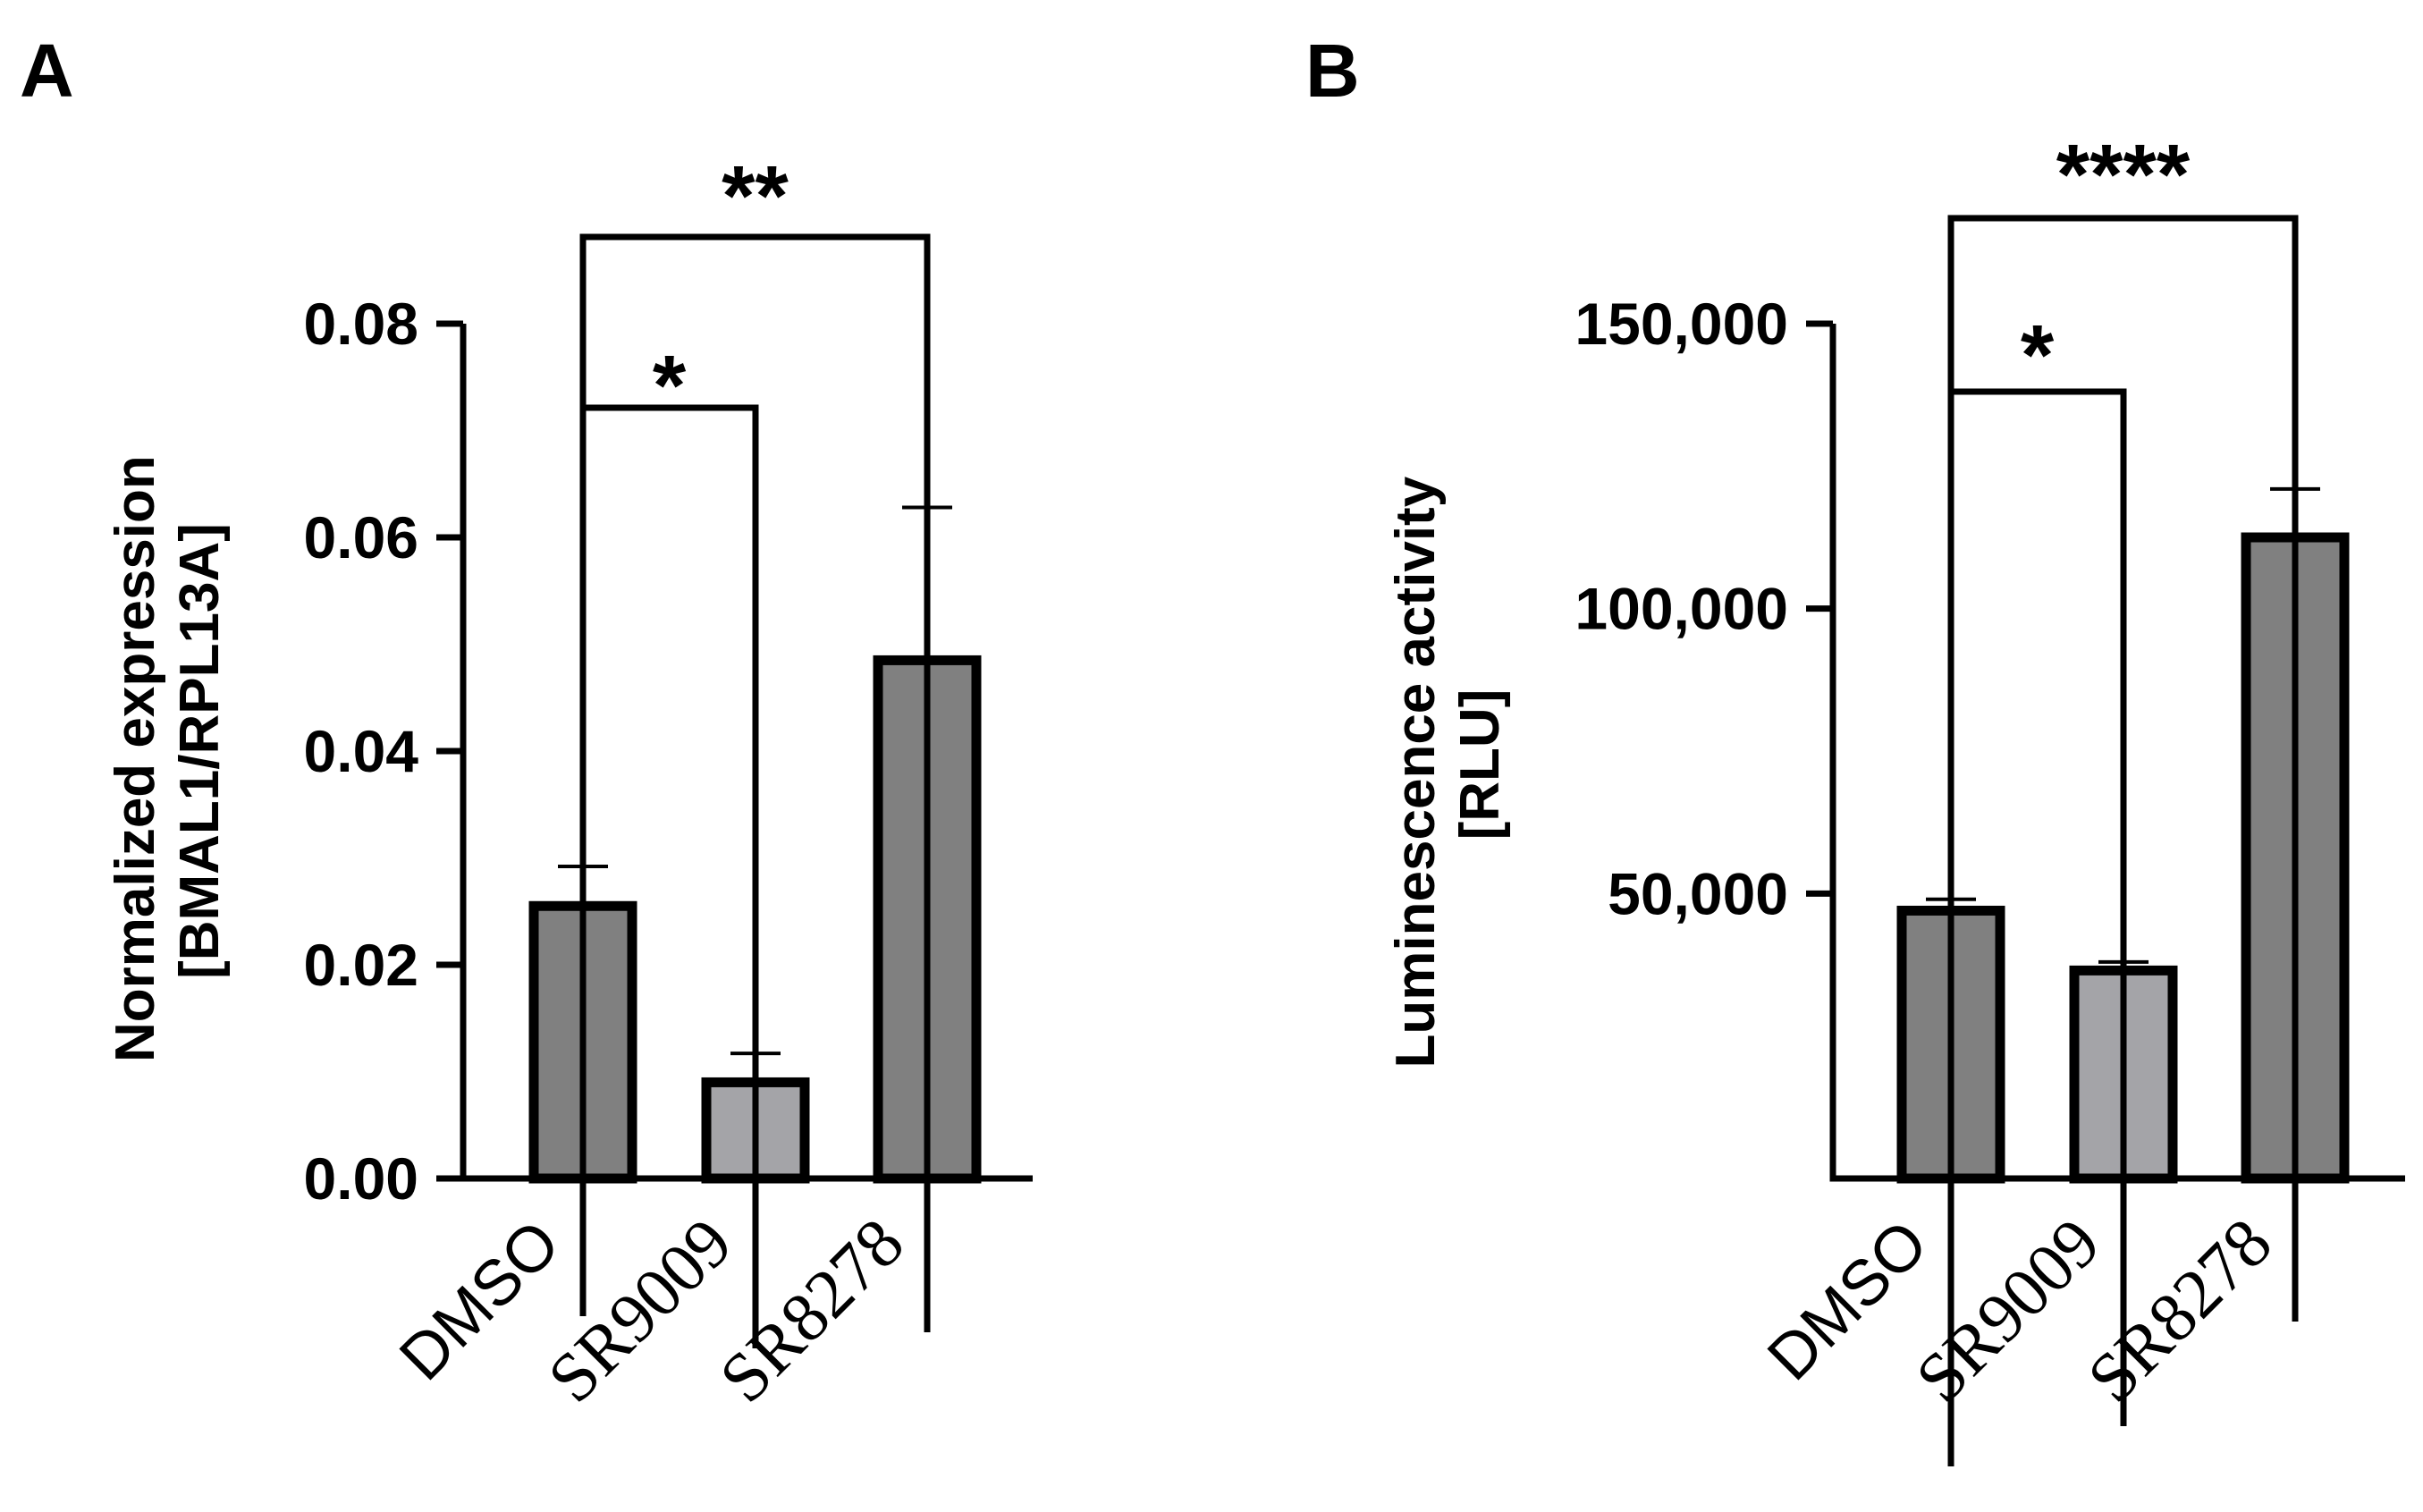 The width and height of the screenshot is (2423, 1512). I want to click on panel-a-significance-label: **, so click(755, 196).